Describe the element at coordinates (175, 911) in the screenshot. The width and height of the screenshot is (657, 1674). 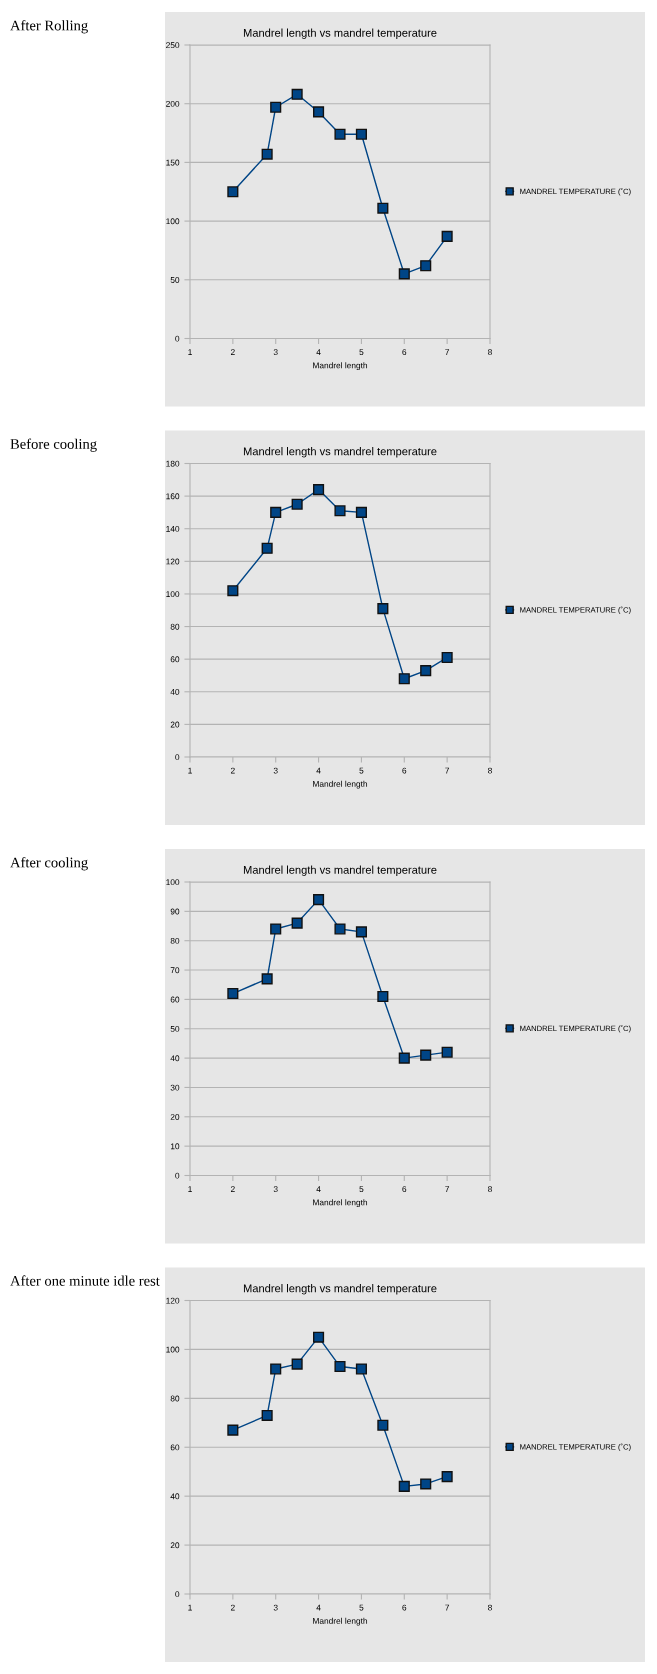
I see `y-tick-label: 90` at that location.